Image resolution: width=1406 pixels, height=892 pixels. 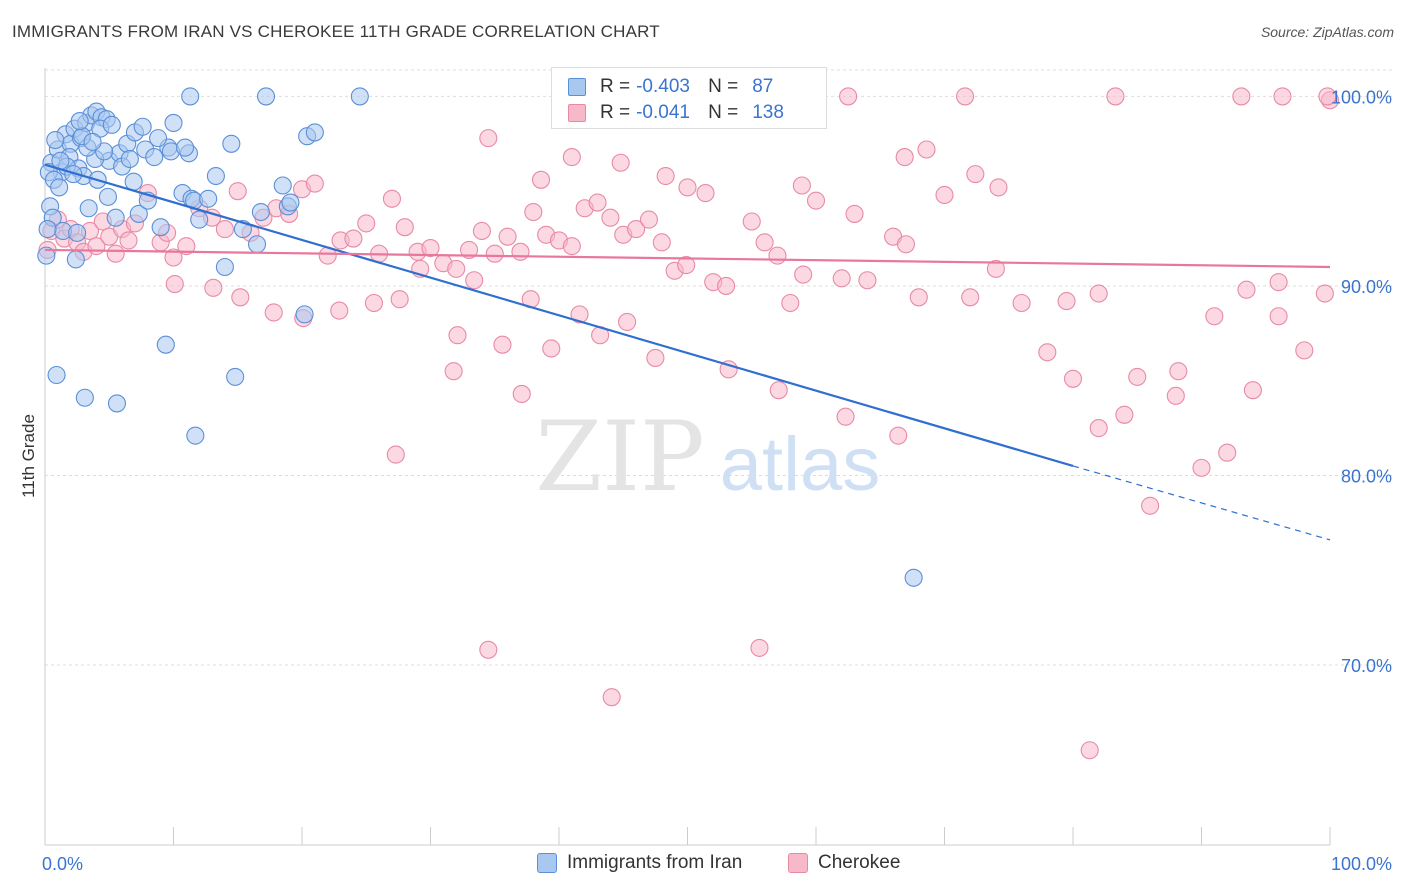 What do you see at coordinates (798, 863) in the screenshot?
I see `cherokee-legend-swatch-icon` at bounding box center [798, 863].